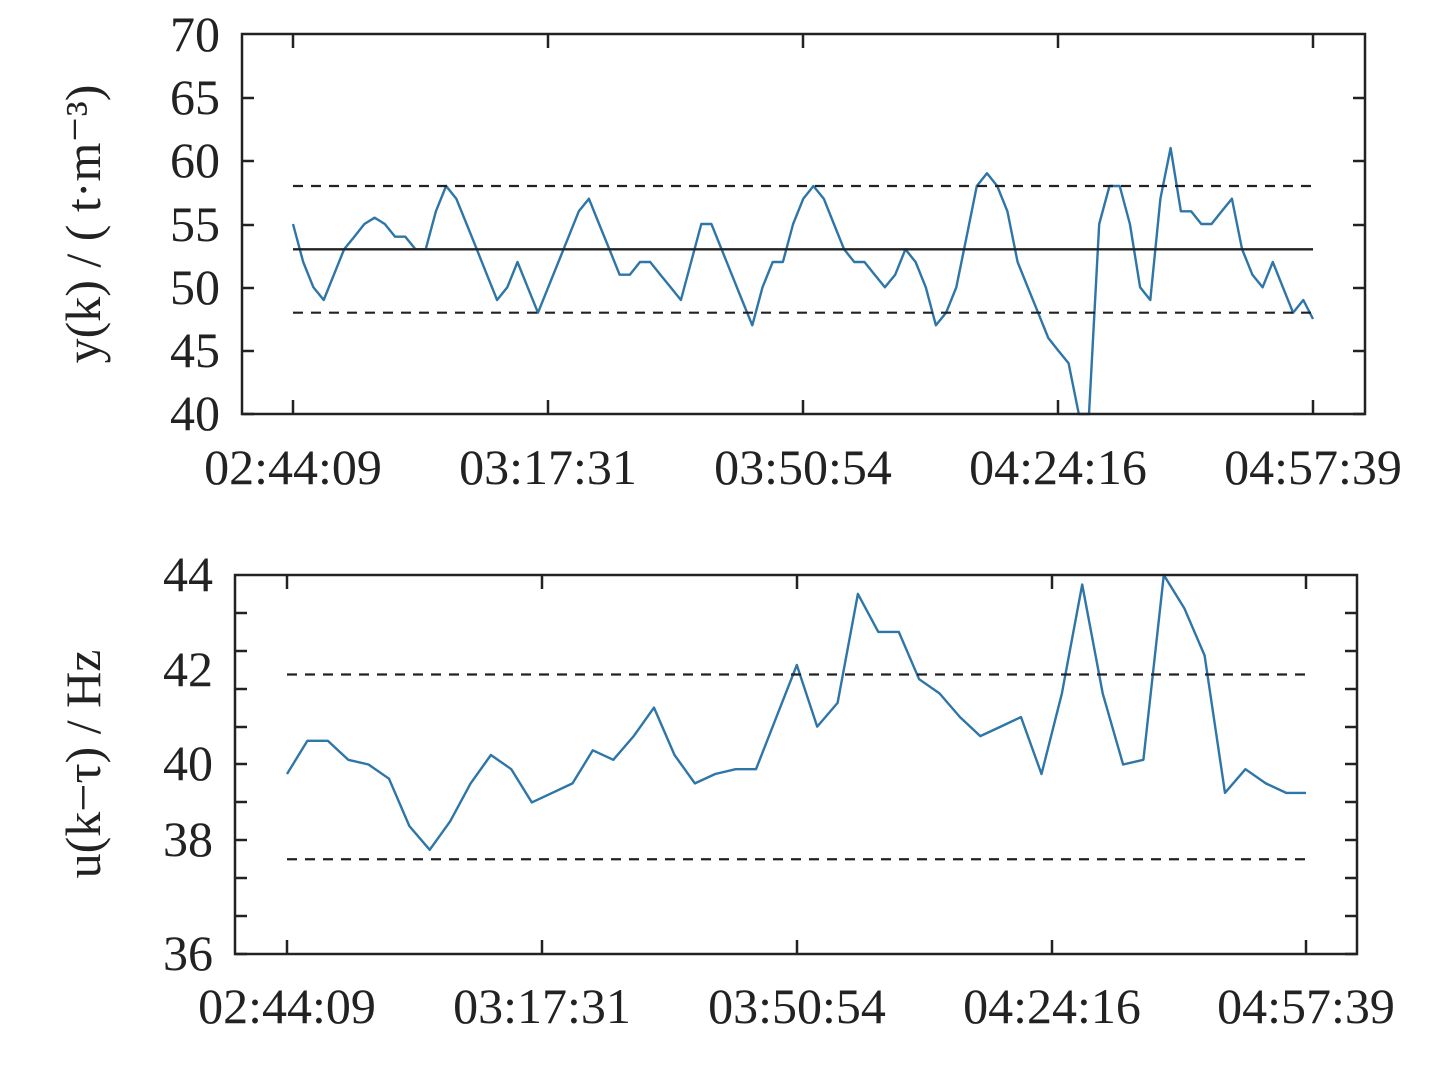 The width and height of the screenshot is (1448, 1074). I want to click on bottom-y-axis-title: u(k−τ) / Hz, so click(83, 764).